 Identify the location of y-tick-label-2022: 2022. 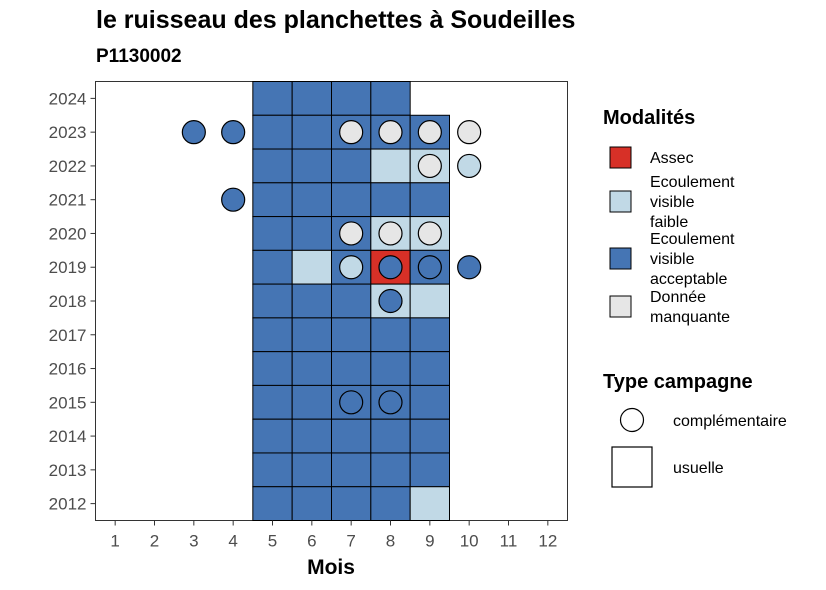
(68, 166).